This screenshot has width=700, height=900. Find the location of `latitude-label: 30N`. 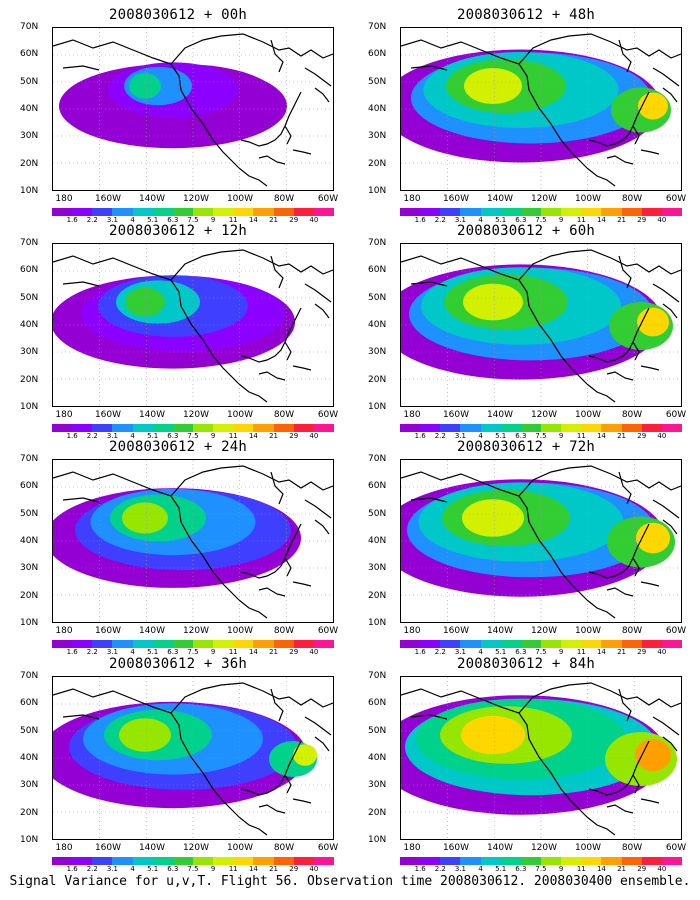

latitude-label: 30N is located at coordinates (377, 136).